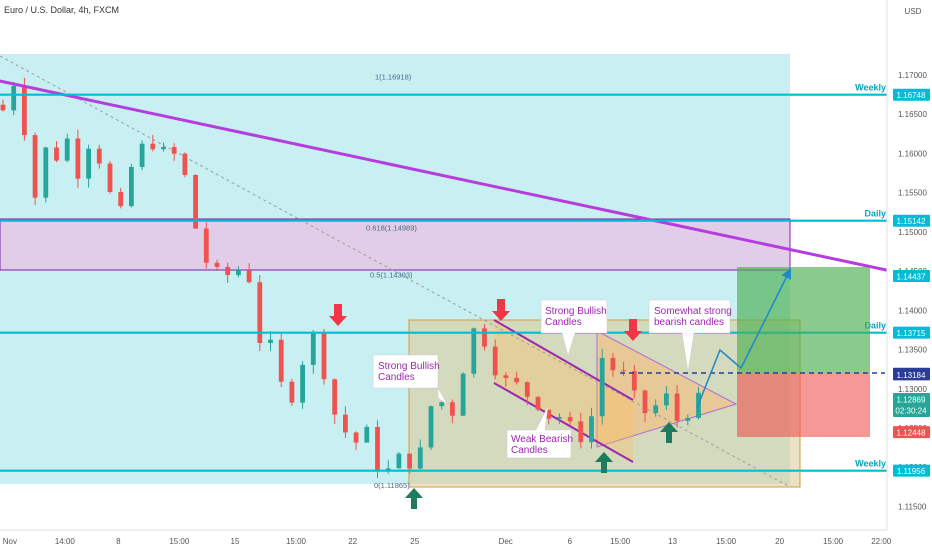 This screenshot has width=932, height=550. I want to click on y-tick-label: 1.11500, so click(912, 506).